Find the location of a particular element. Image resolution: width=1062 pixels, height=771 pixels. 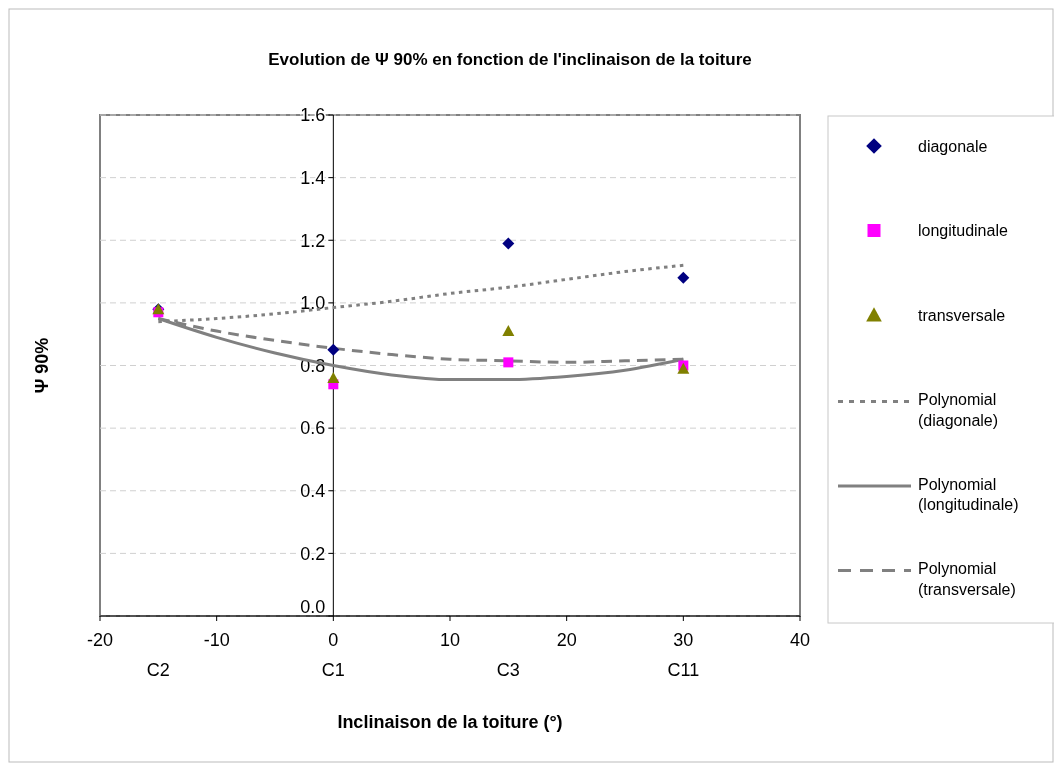

x-tick-label: 10 is located at coordinates (450, 640).